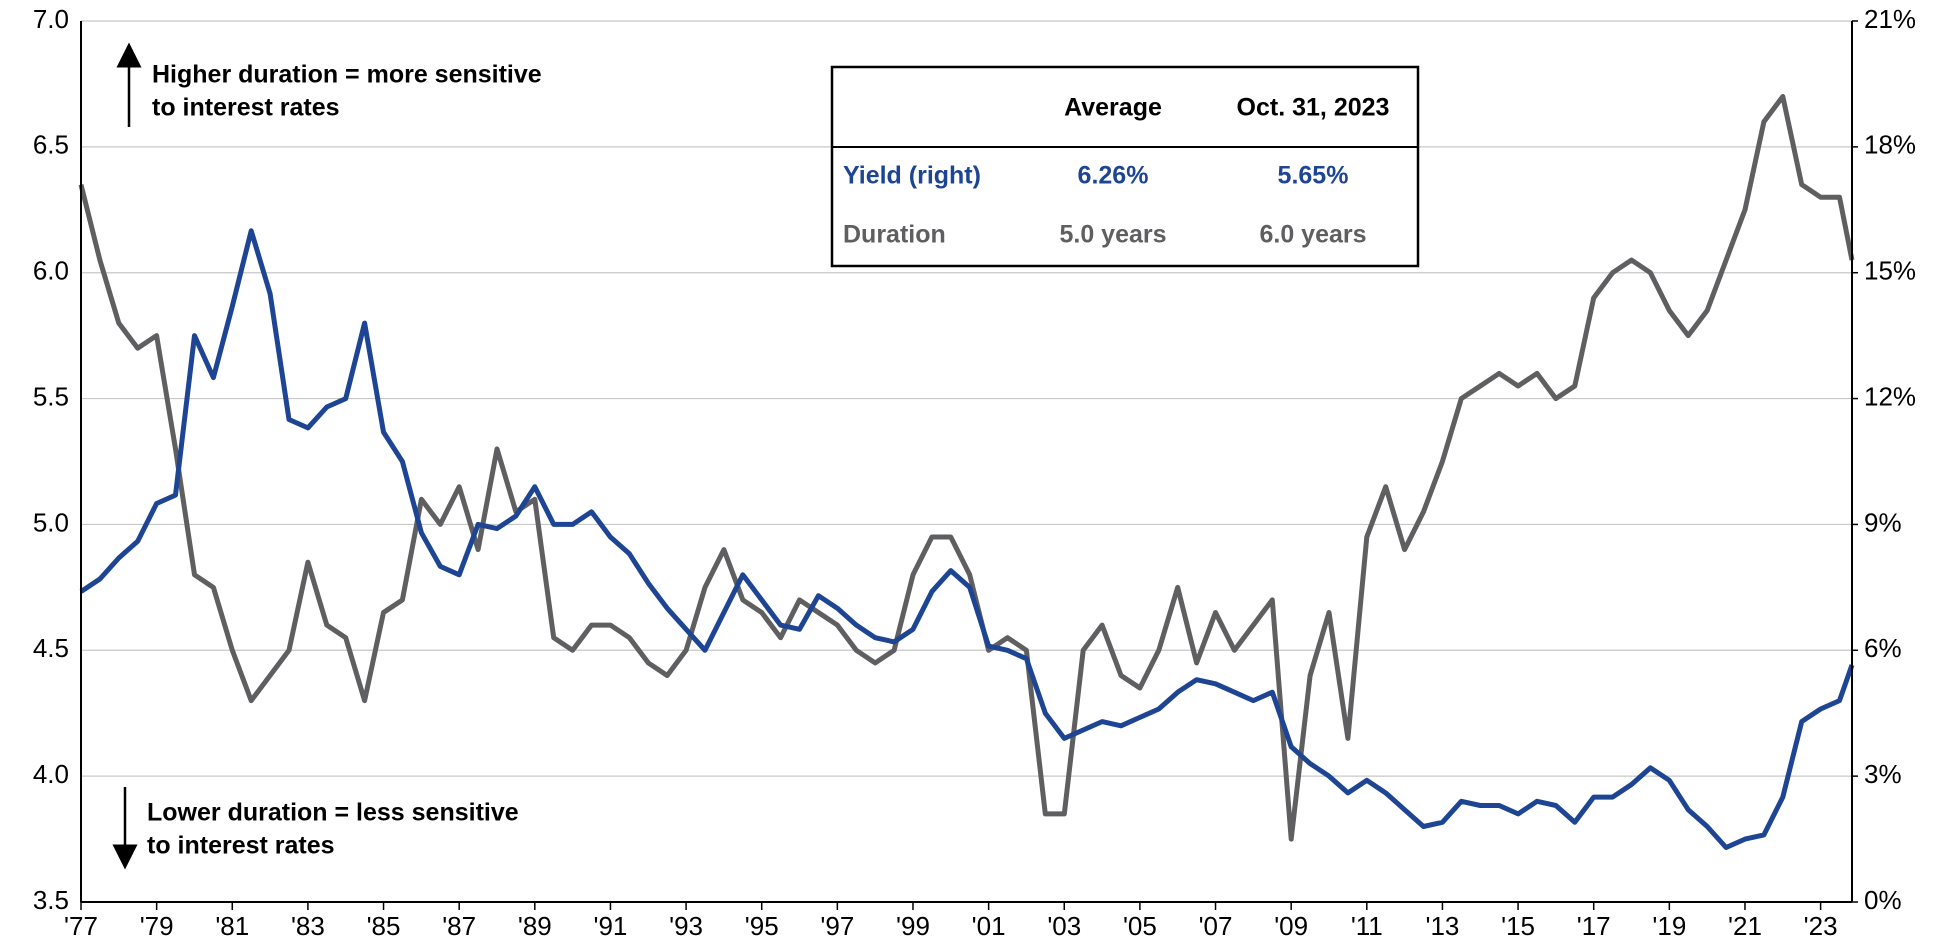 The image size is (1942, 942). What do you see at coordinates (913, 926) in the screenshot?
I see `x-tick-label: '99` at bounding box center [913, 926].